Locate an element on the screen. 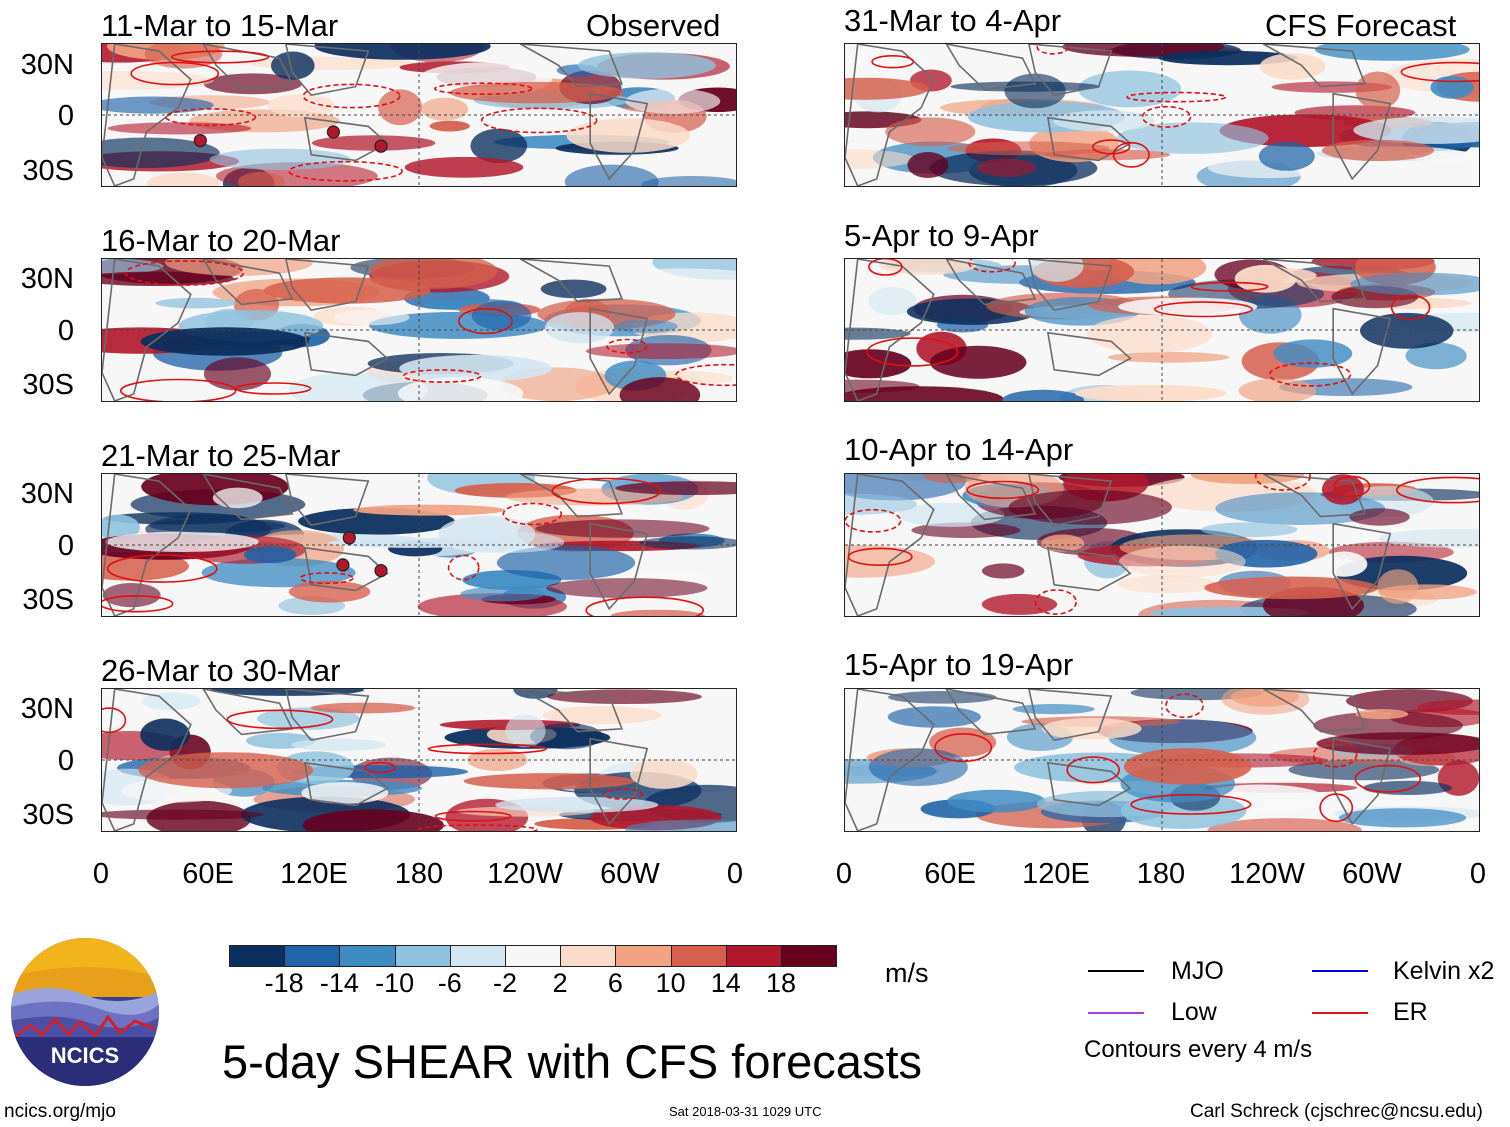 This screenshot has width=1510, height=1127. contour-note: Contours every 4 m/s is located at coordinates (1198, 1049).